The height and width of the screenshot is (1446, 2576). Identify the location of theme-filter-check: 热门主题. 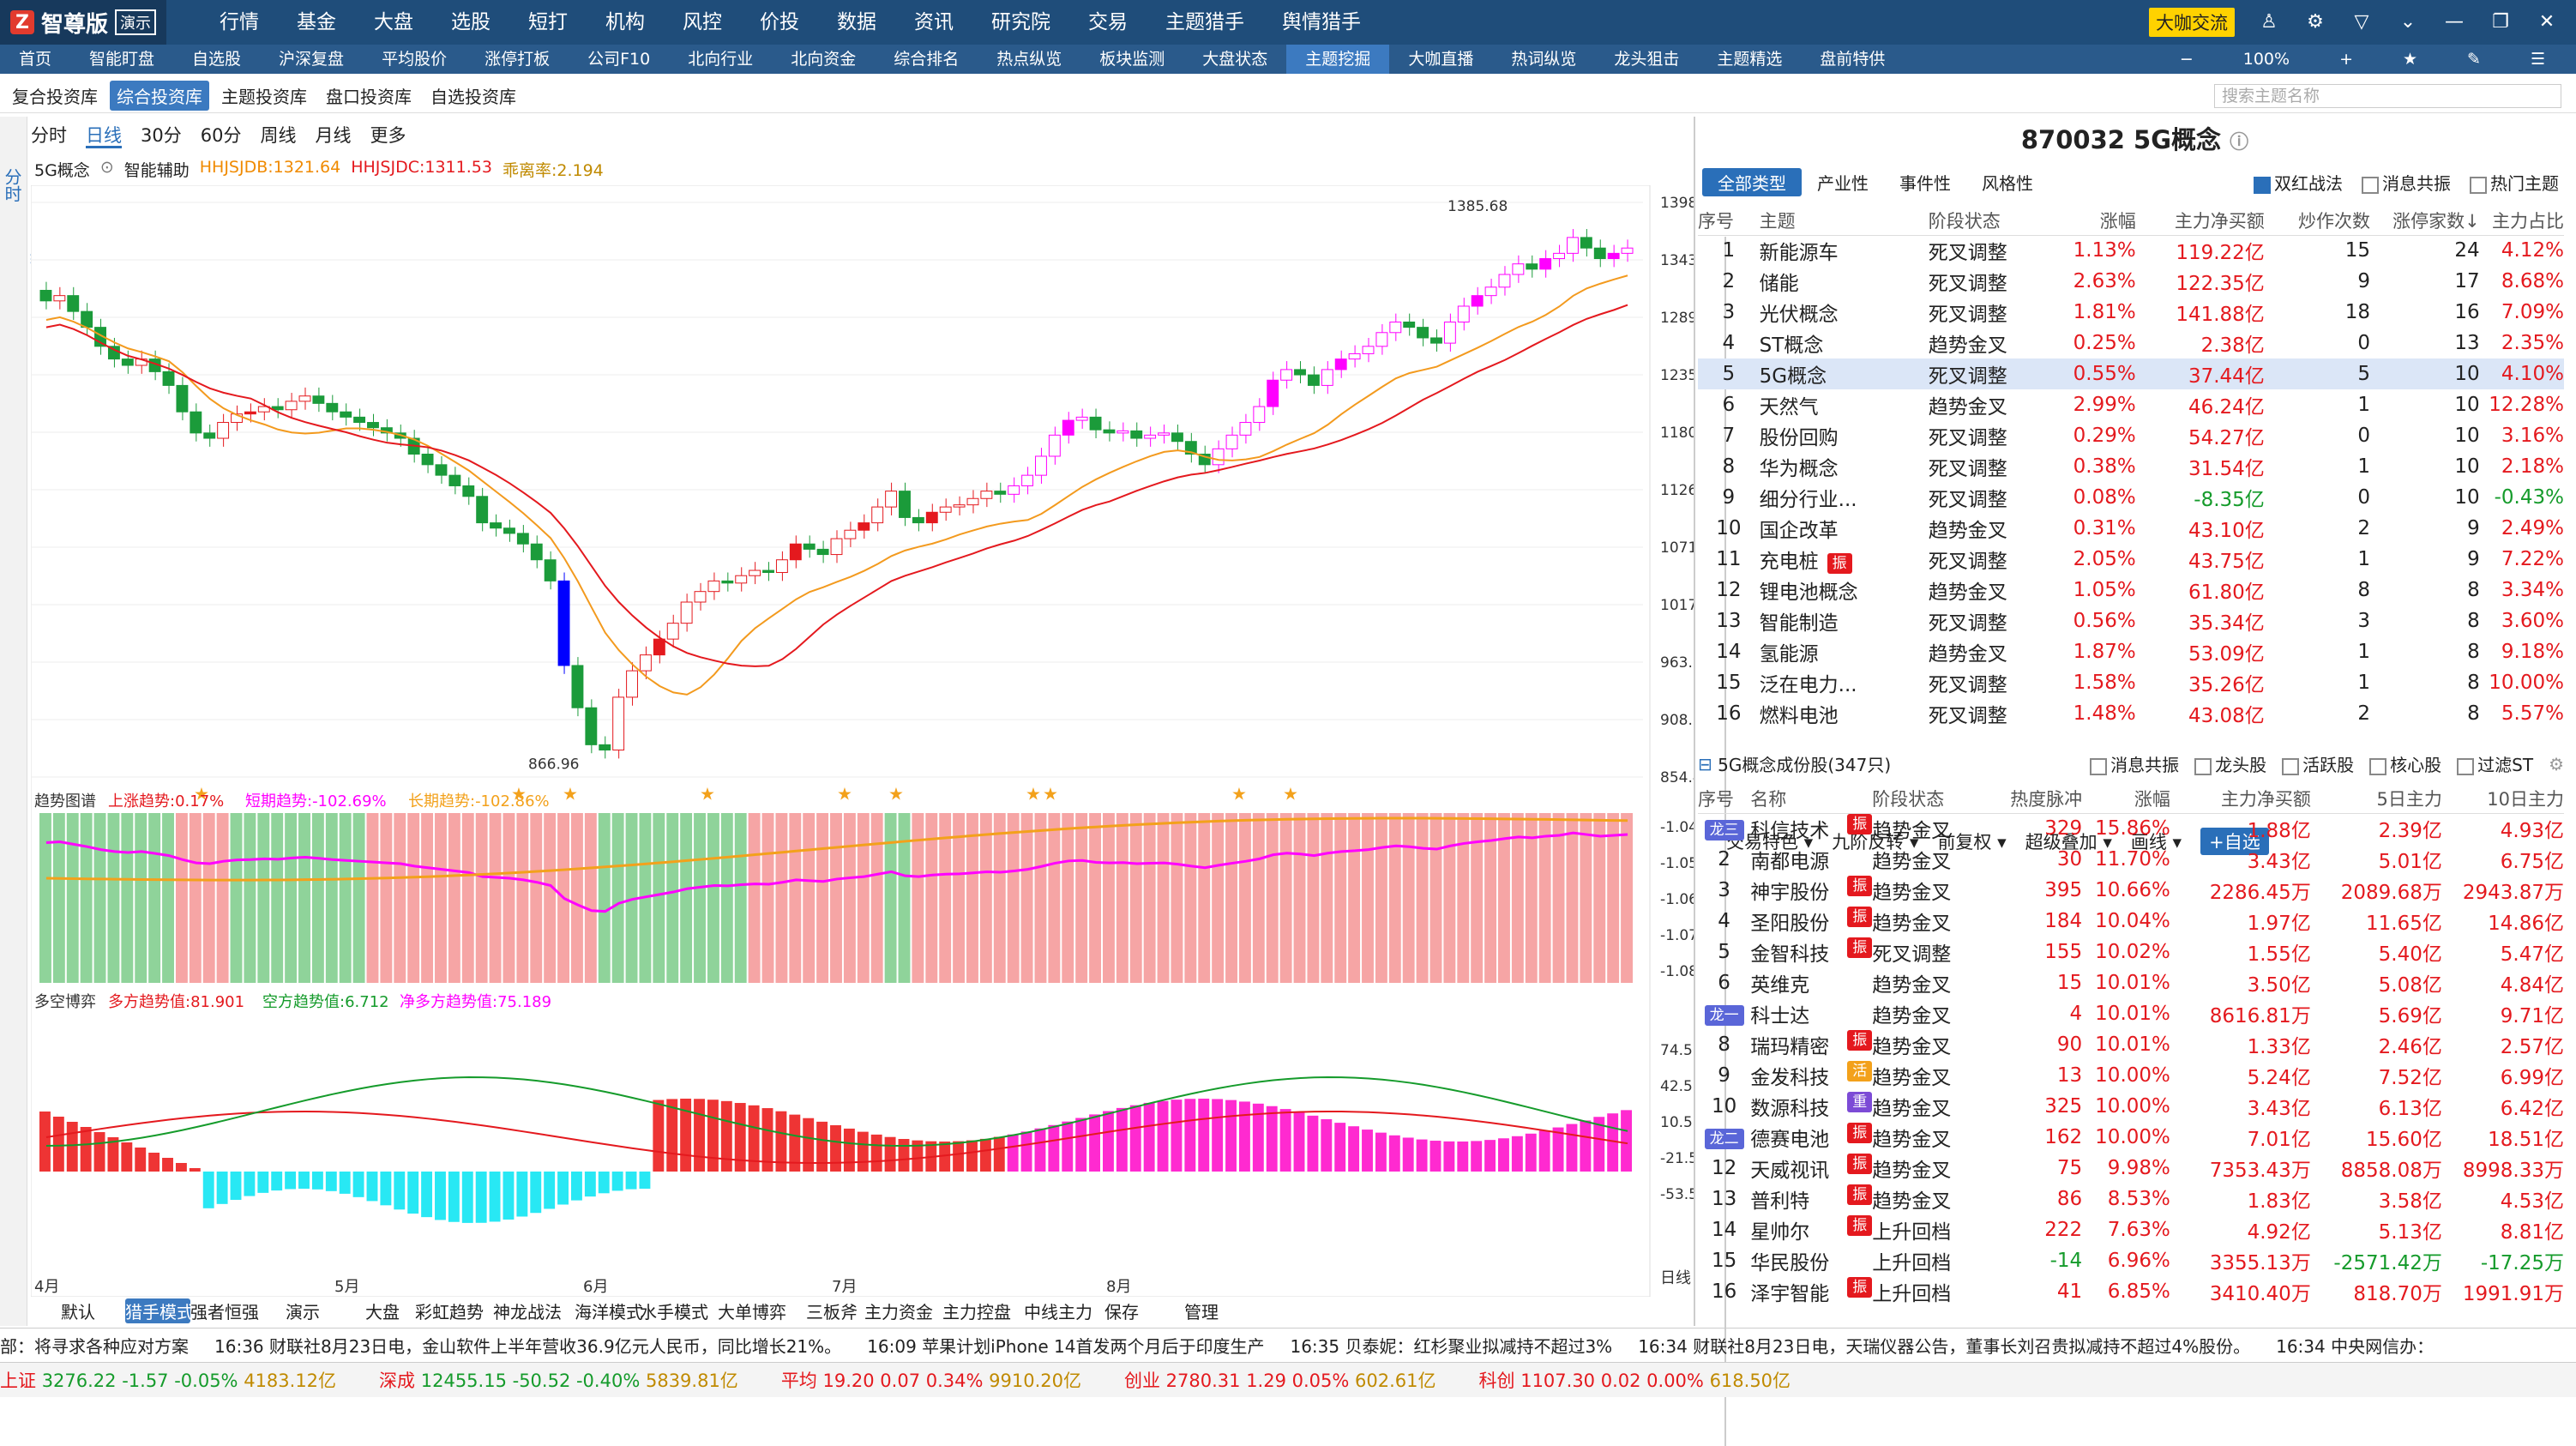
(2514, 183).